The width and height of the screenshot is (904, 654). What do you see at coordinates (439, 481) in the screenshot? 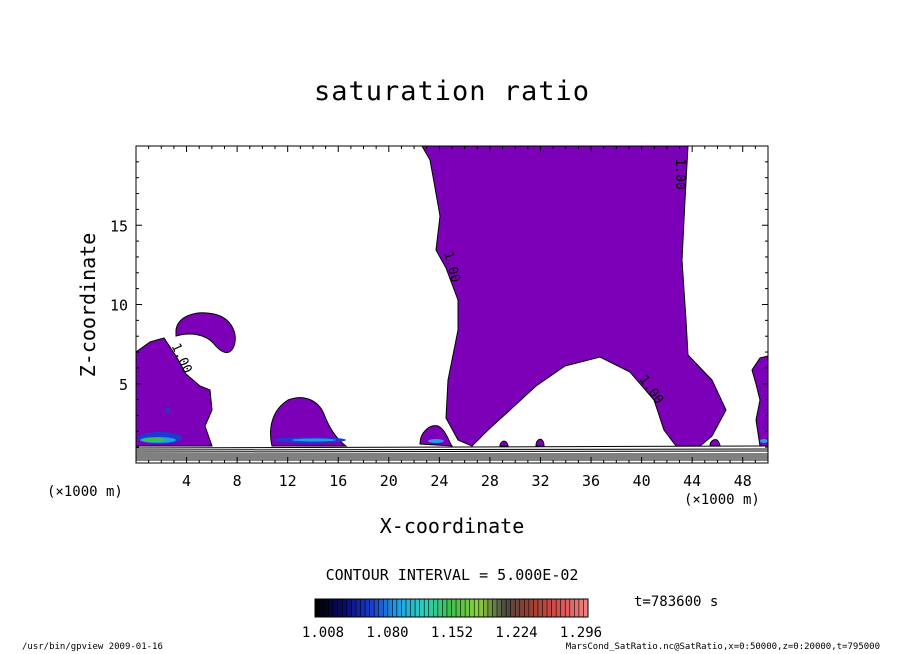
I see `x-tick-label: 24` at bounding box center [439, 481].